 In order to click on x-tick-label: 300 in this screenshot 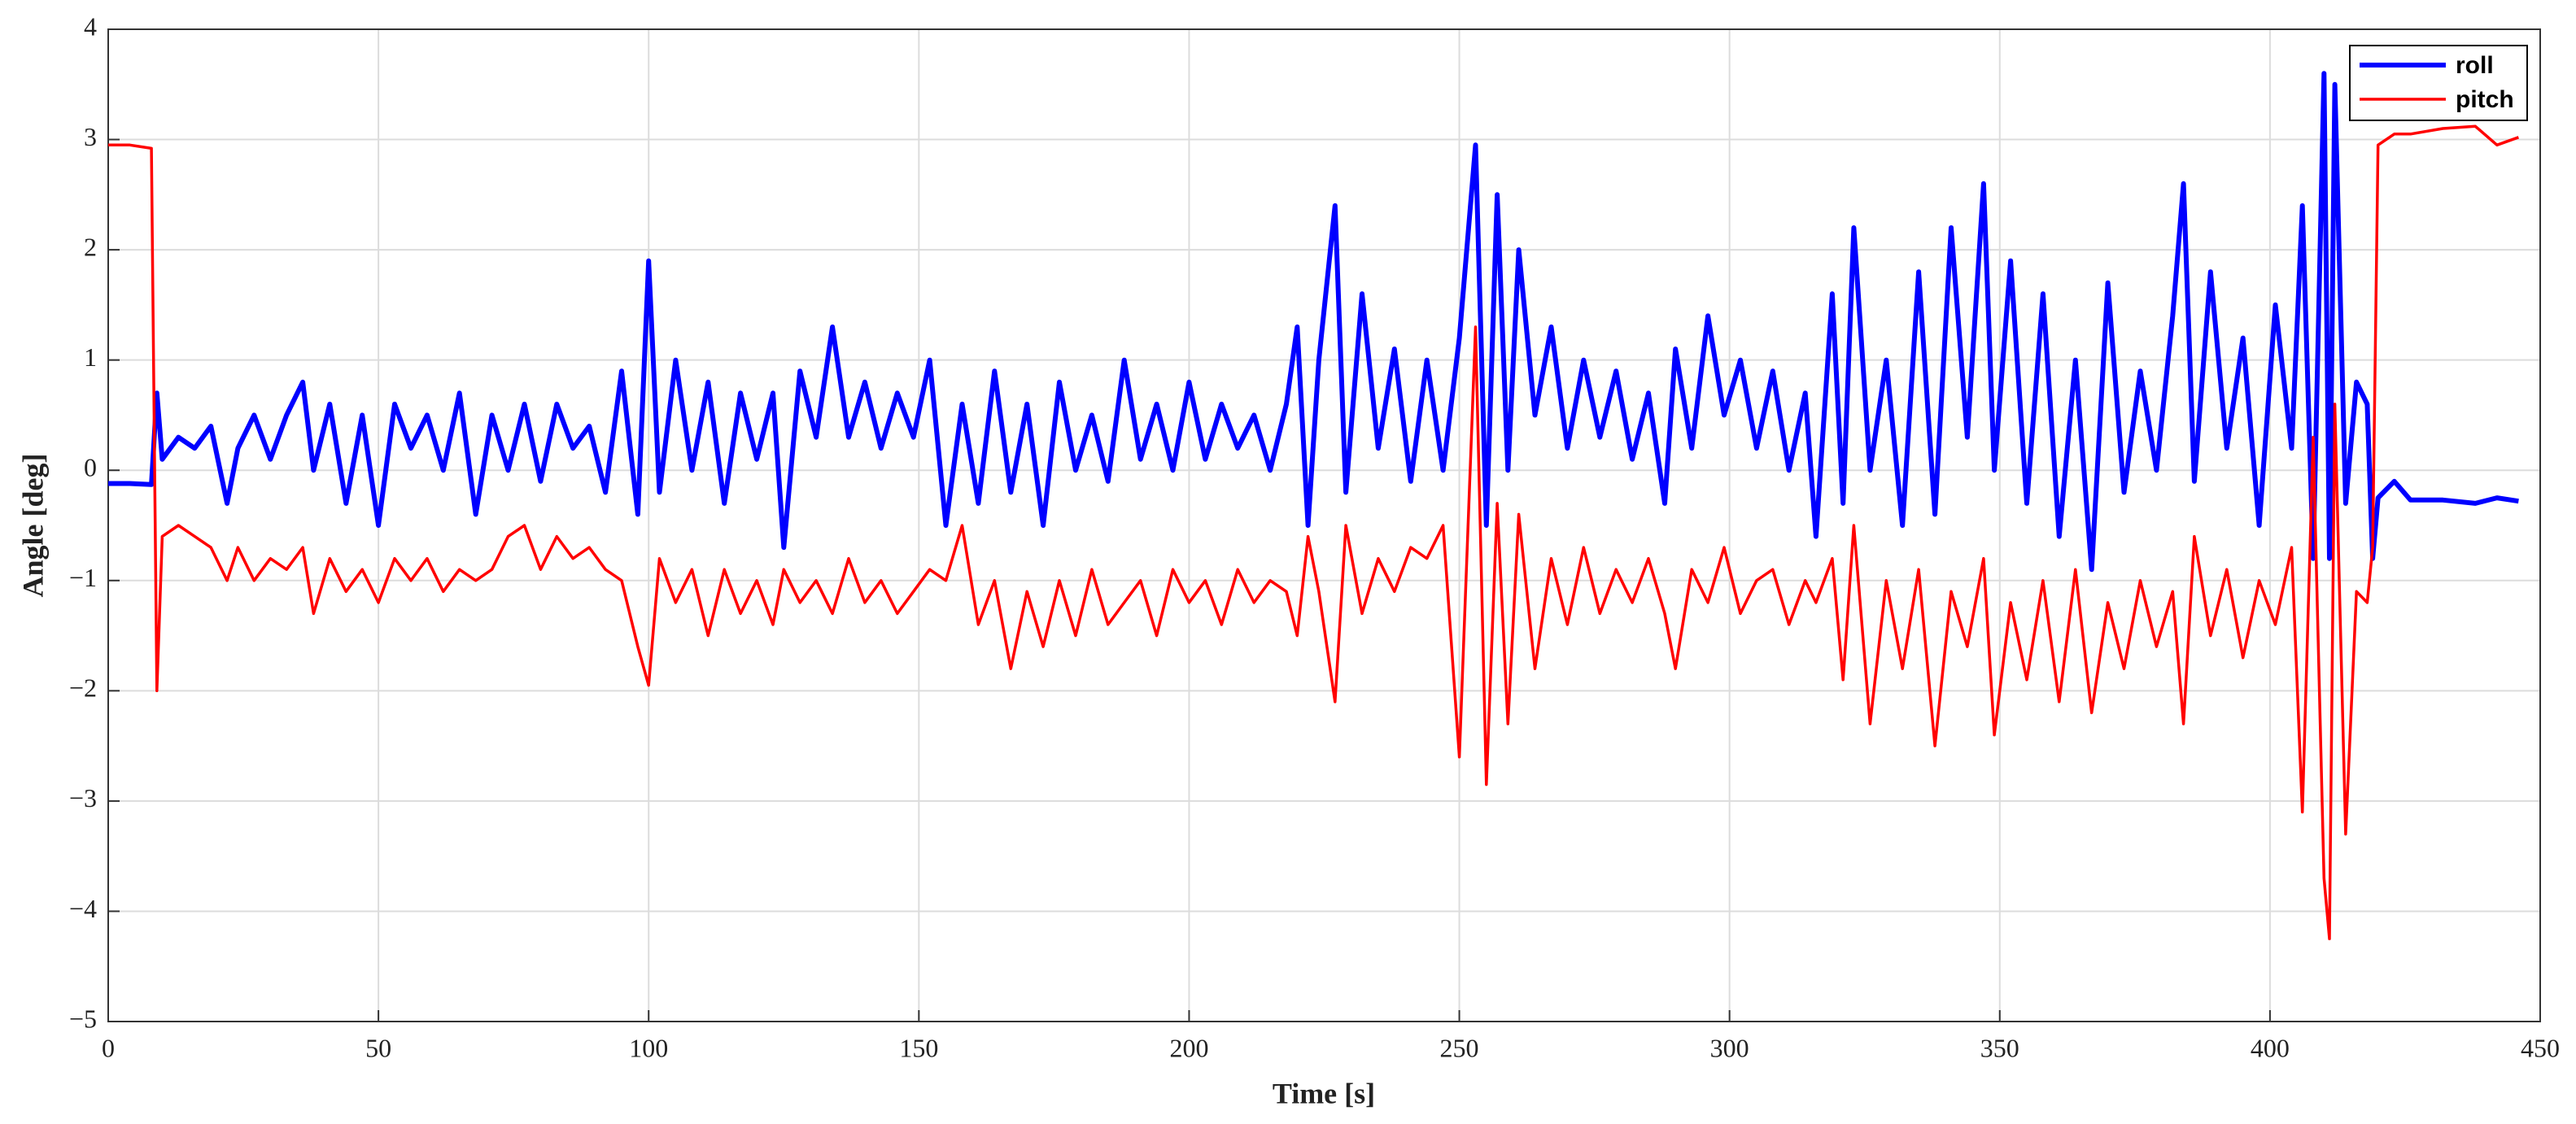, I will do `click(1729, 1048)`.